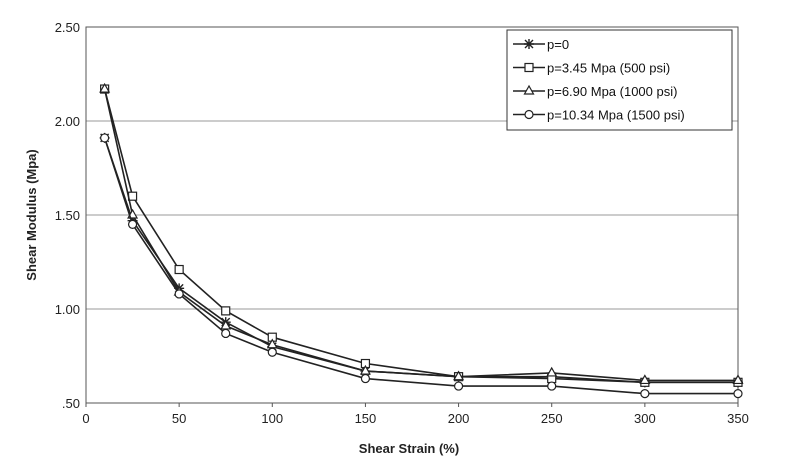 The image size is (800, 463). Describe the element at coordinates (409, 448) in the screenshot. I see `x-axis-title: Shear Strain (%)` at that location.